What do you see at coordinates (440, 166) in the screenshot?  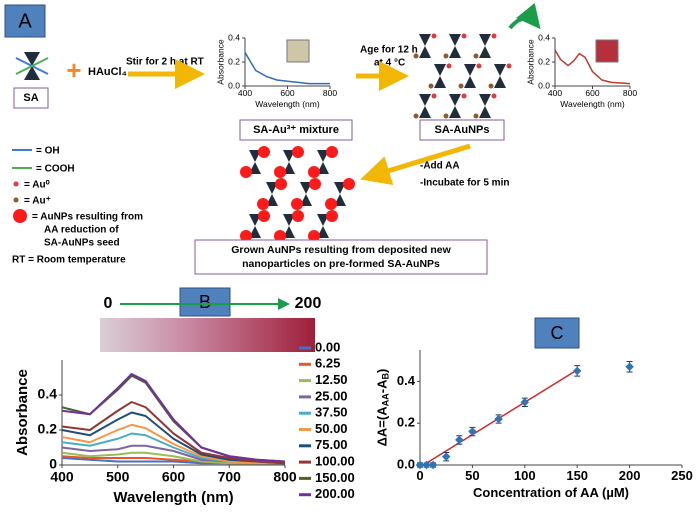 I see `step-text: -Add AA` at bounding box center [440, 166].